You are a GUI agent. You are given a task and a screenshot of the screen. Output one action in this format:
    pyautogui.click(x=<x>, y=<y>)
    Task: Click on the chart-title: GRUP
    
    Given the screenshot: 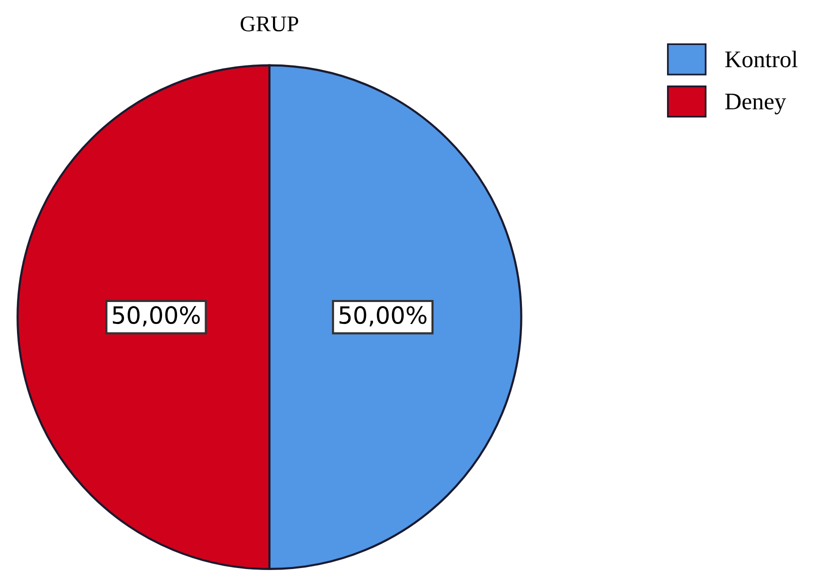 What is the action you would take?
    pyautogui.click(x=269, y=24)
    